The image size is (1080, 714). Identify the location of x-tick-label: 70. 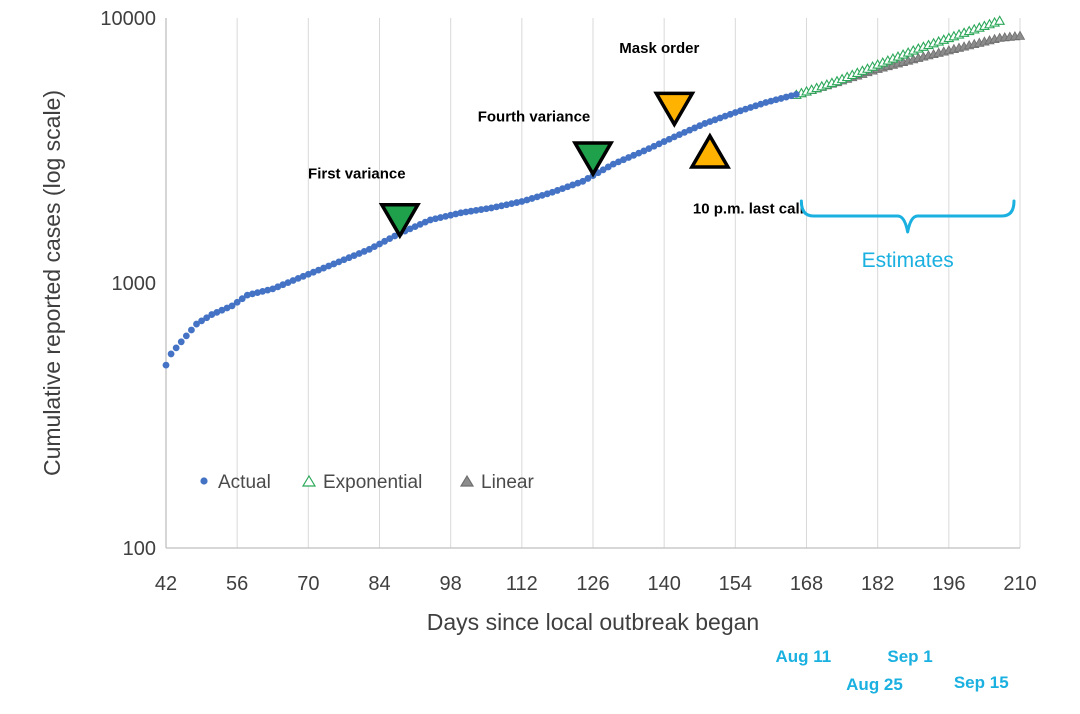
(308, 584).